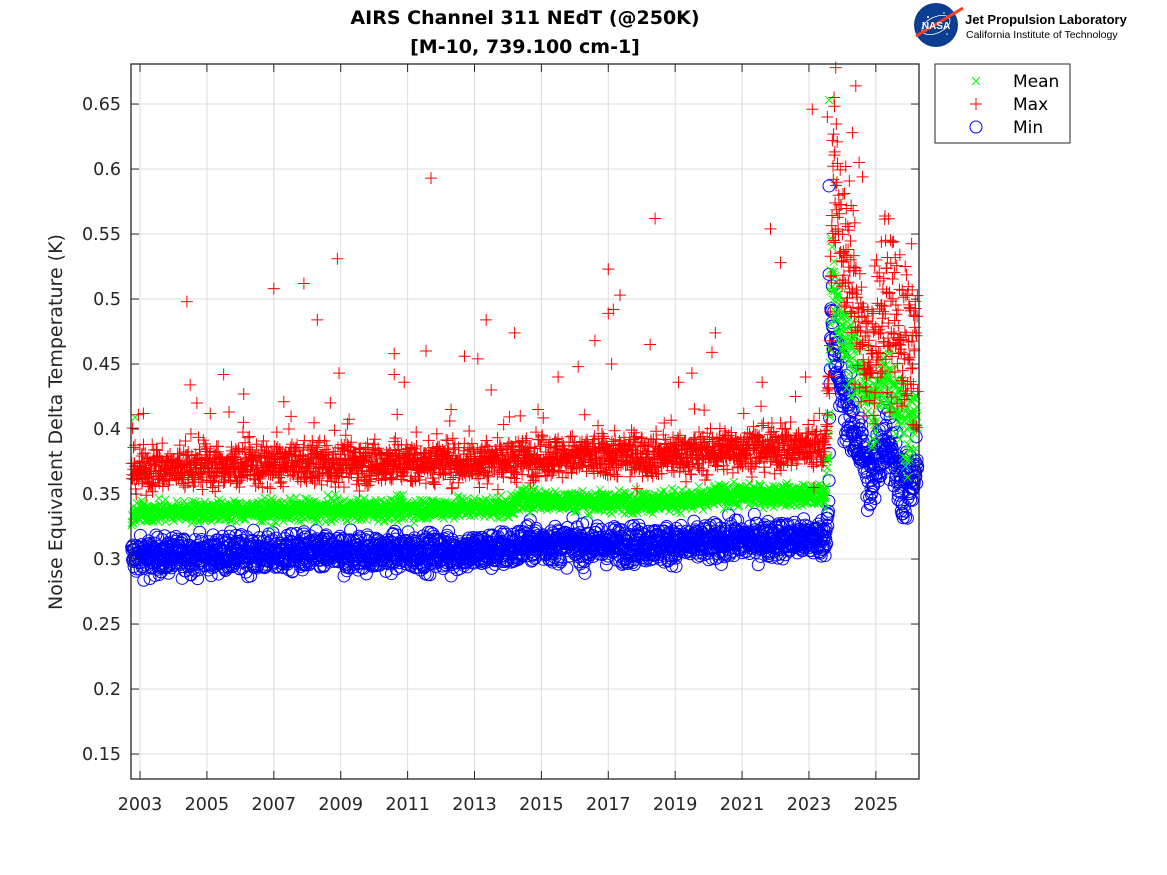 This screenshot has width=1167, height=875. Describe the element at coordinates (524, 18) in the screenshot. I see `chart-title-line-1: AIRS Channel 311 NEdT (@250K)` at that location.